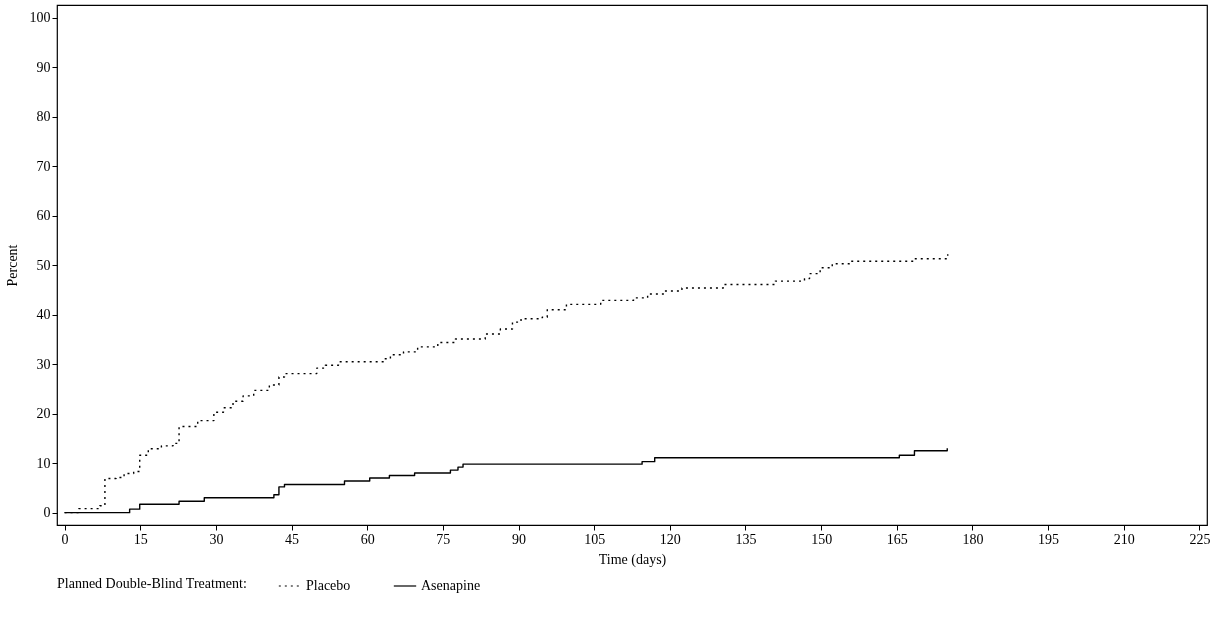  Describe the element at coordinates (43, 117) in the screenshot. I see `y-tick-label: 80` at that location.